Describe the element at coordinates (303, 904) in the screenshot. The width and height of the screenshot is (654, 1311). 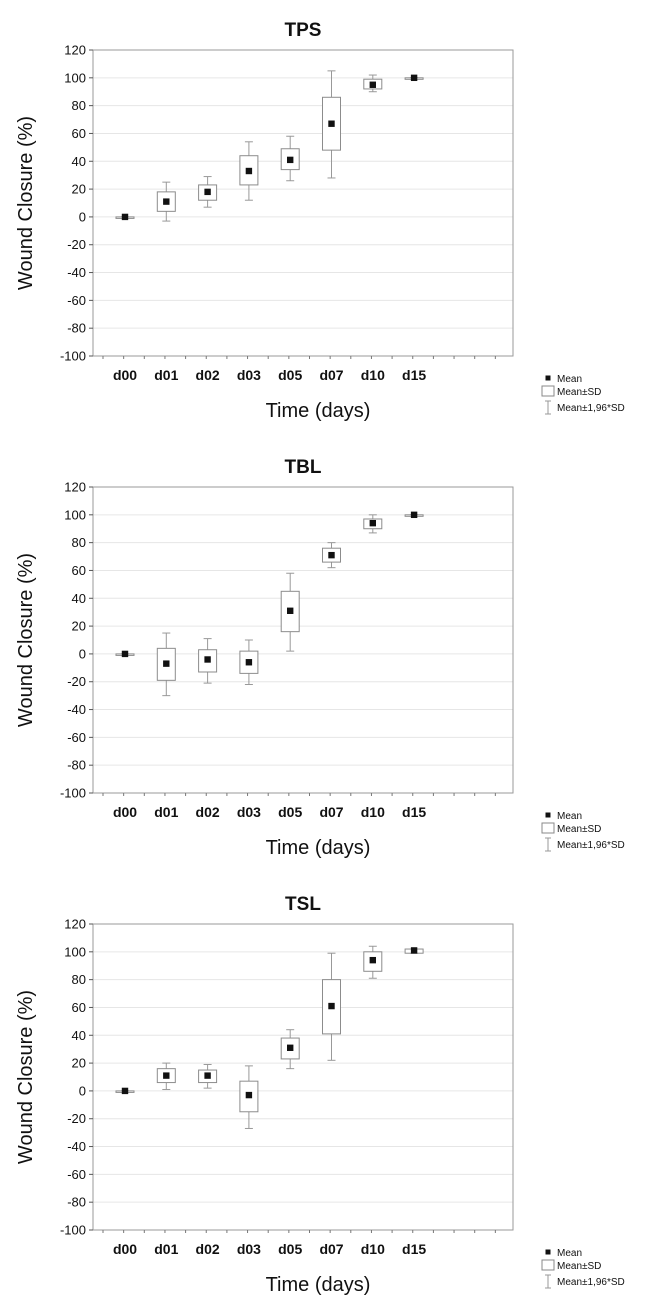
I see `chart-title: TSL` at that location.